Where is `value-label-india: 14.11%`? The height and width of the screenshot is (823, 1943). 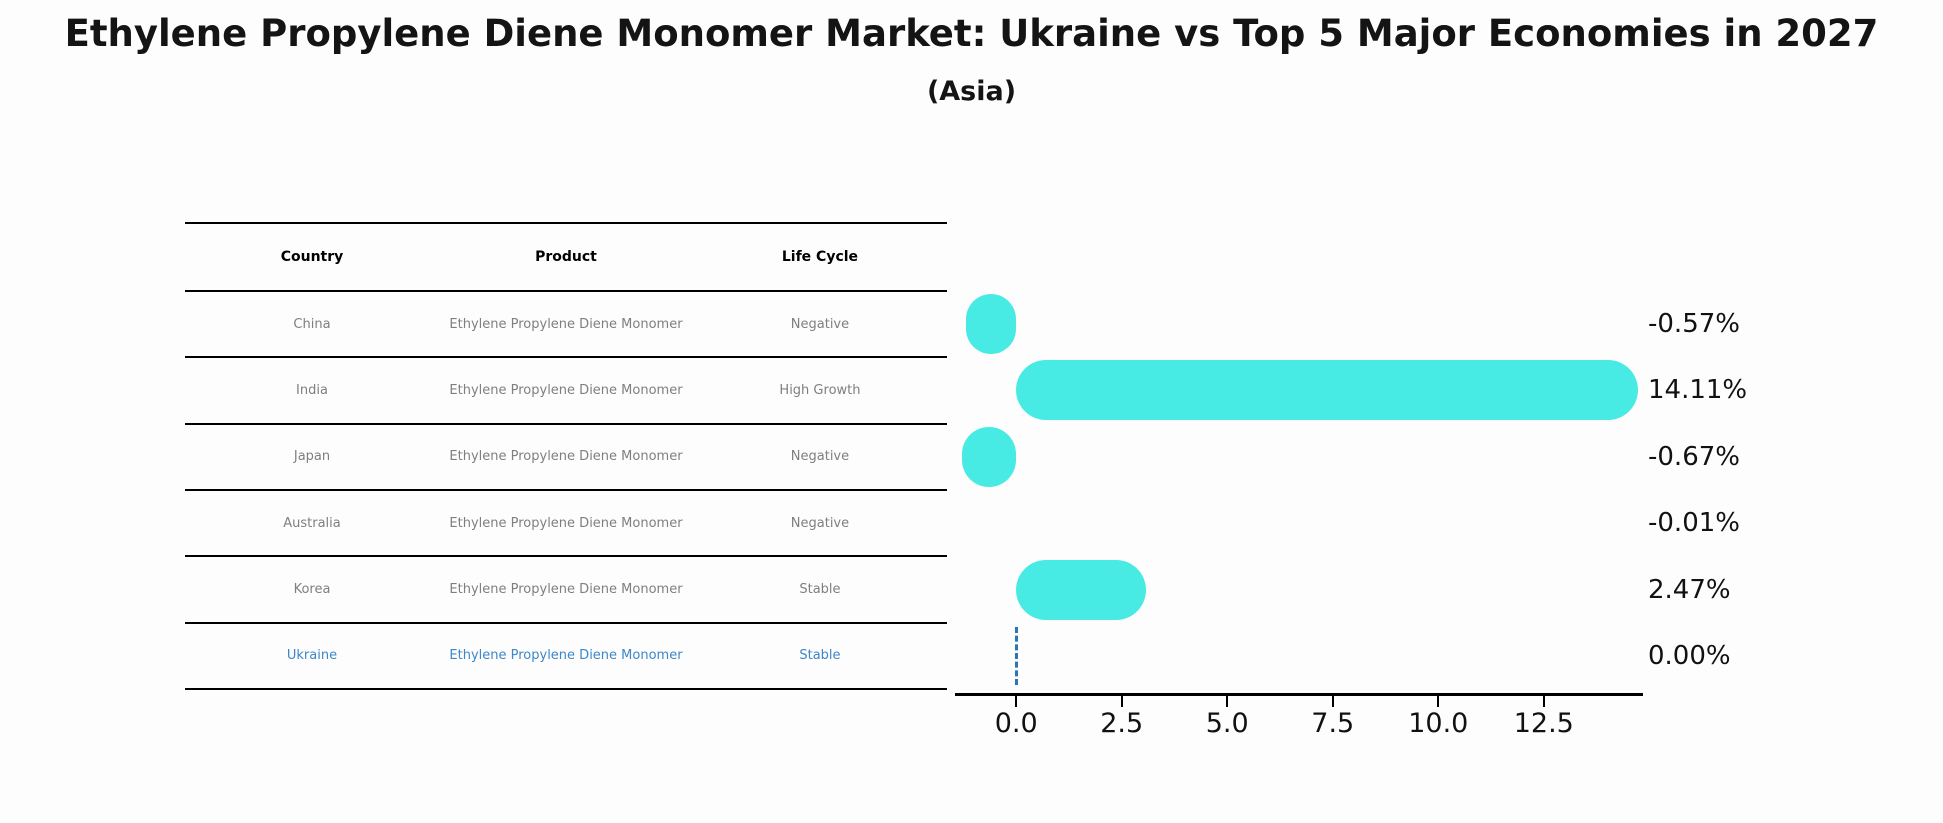
value-label-india: 14.11% is located at coordinates (1698, 390).